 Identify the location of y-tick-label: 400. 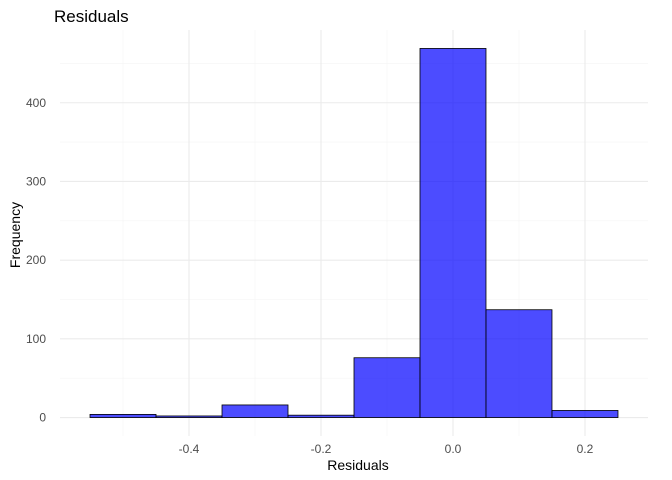
(36, 103).